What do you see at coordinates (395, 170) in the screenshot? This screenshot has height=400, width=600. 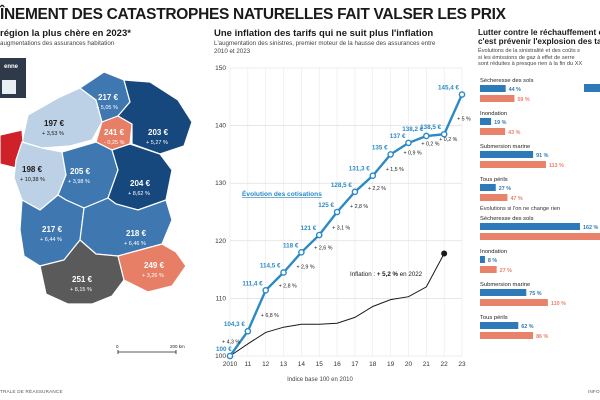 I see `data-change-label: + 1,5 %` at bounding box center [395, 170].